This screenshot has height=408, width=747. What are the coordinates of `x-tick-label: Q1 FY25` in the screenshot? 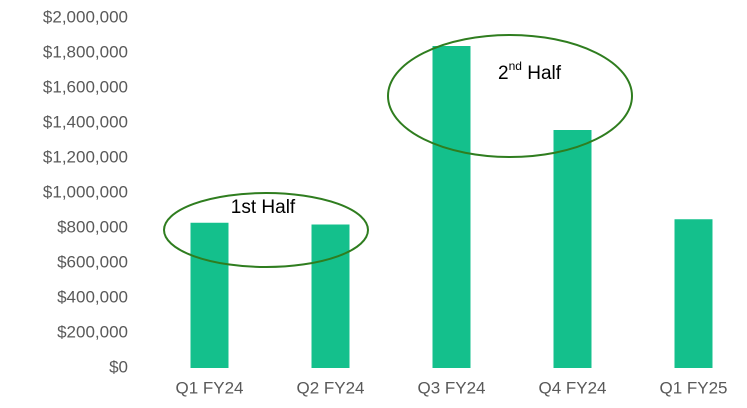 It's located at (693, 387).